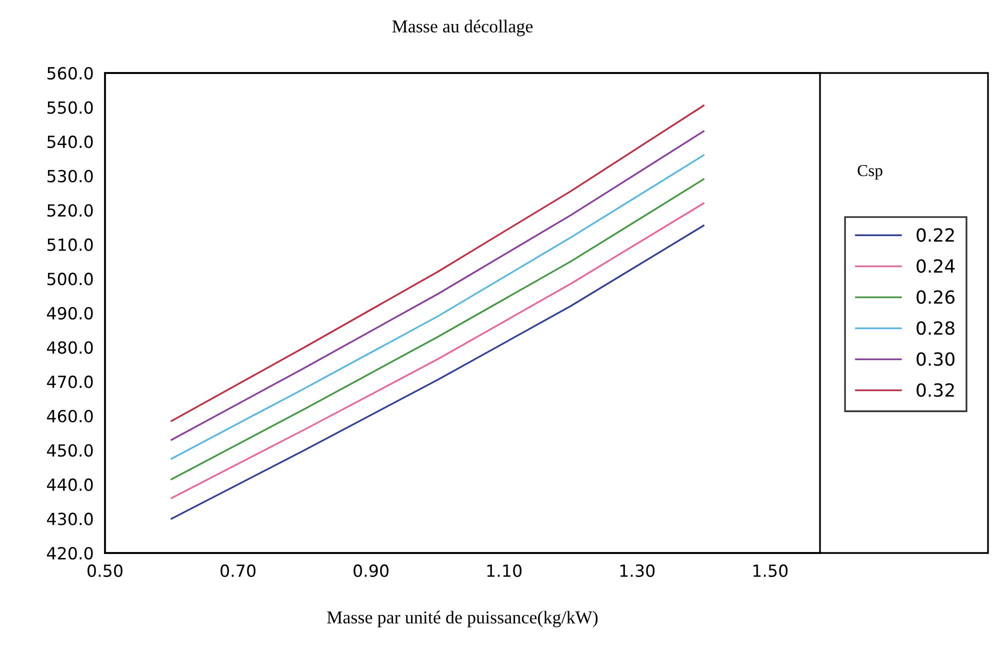 The image size is (993, 653). What do you see at coordinates (69, 519) in the screenshot?
I see `y-tick-label: 430.0` at bounding box center [69, 519].